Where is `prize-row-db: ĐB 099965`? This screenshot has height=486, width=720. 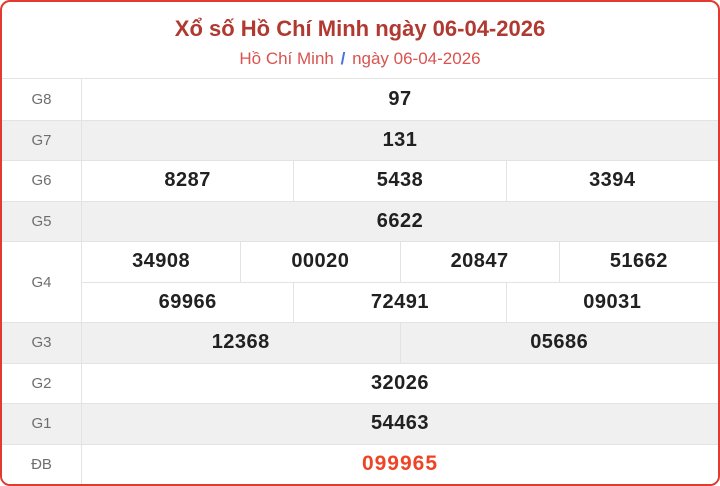
prize-row-db: ĐB 099965 is located at coordinates (360, 463).